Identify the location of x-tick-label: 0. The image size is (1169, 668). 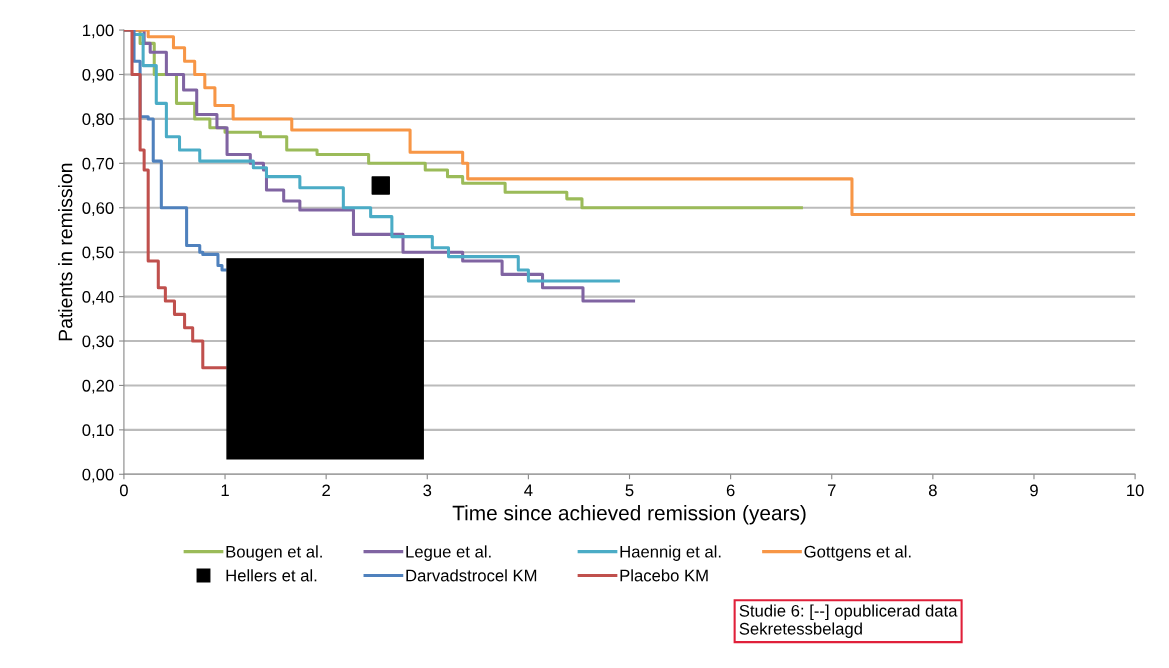
(123, 490).